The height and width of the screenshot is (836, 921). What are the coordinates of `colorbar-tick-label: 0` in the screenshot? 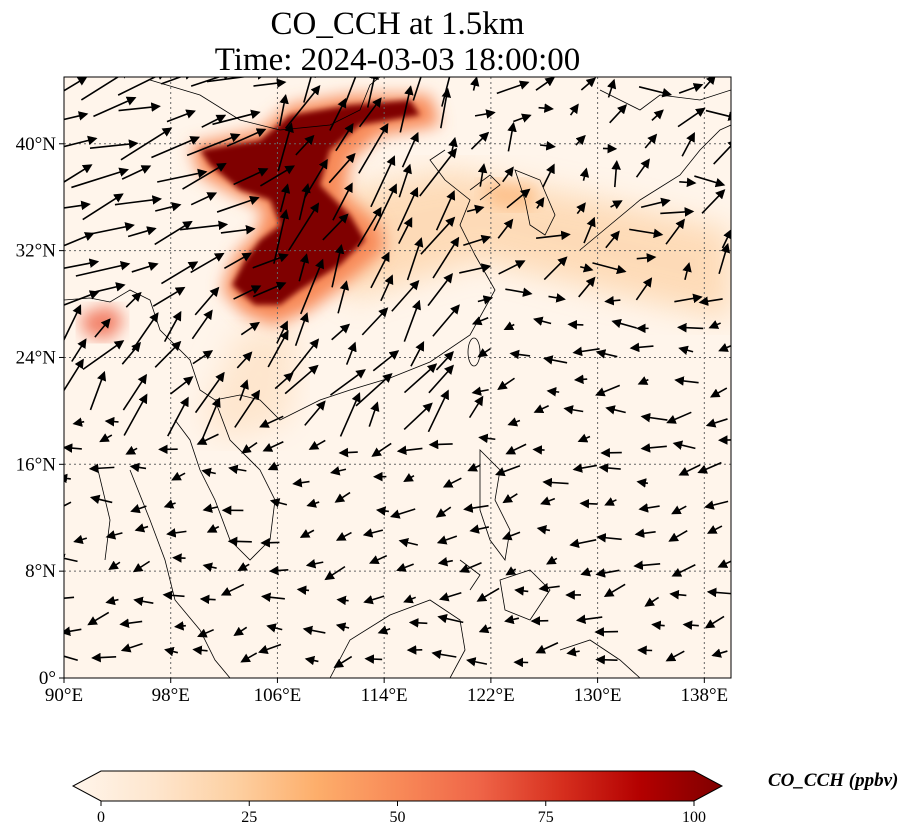 It's located at (101, 817).